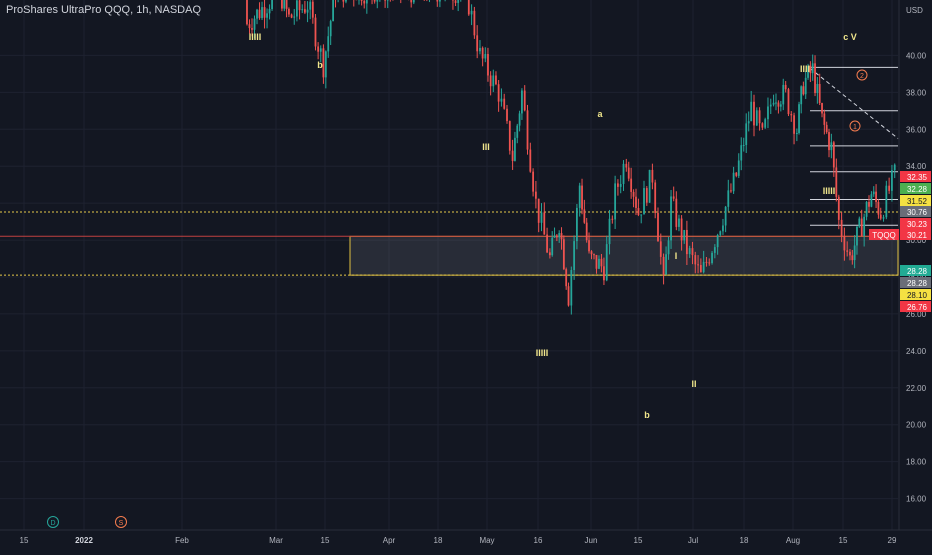  What do you see at coordinates (884, 235) in the screenshot?
I see `ticker-tag-text: TQQQ` at bounding box center [884, 235].